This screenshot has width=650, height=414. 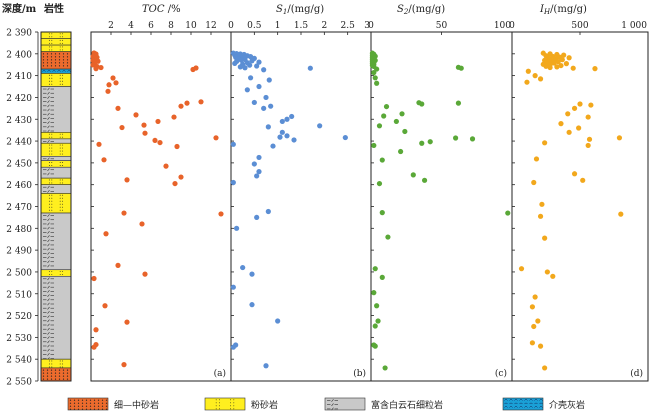 I want to click on lith-interval-medium_sand, so click(x=56, y=60).